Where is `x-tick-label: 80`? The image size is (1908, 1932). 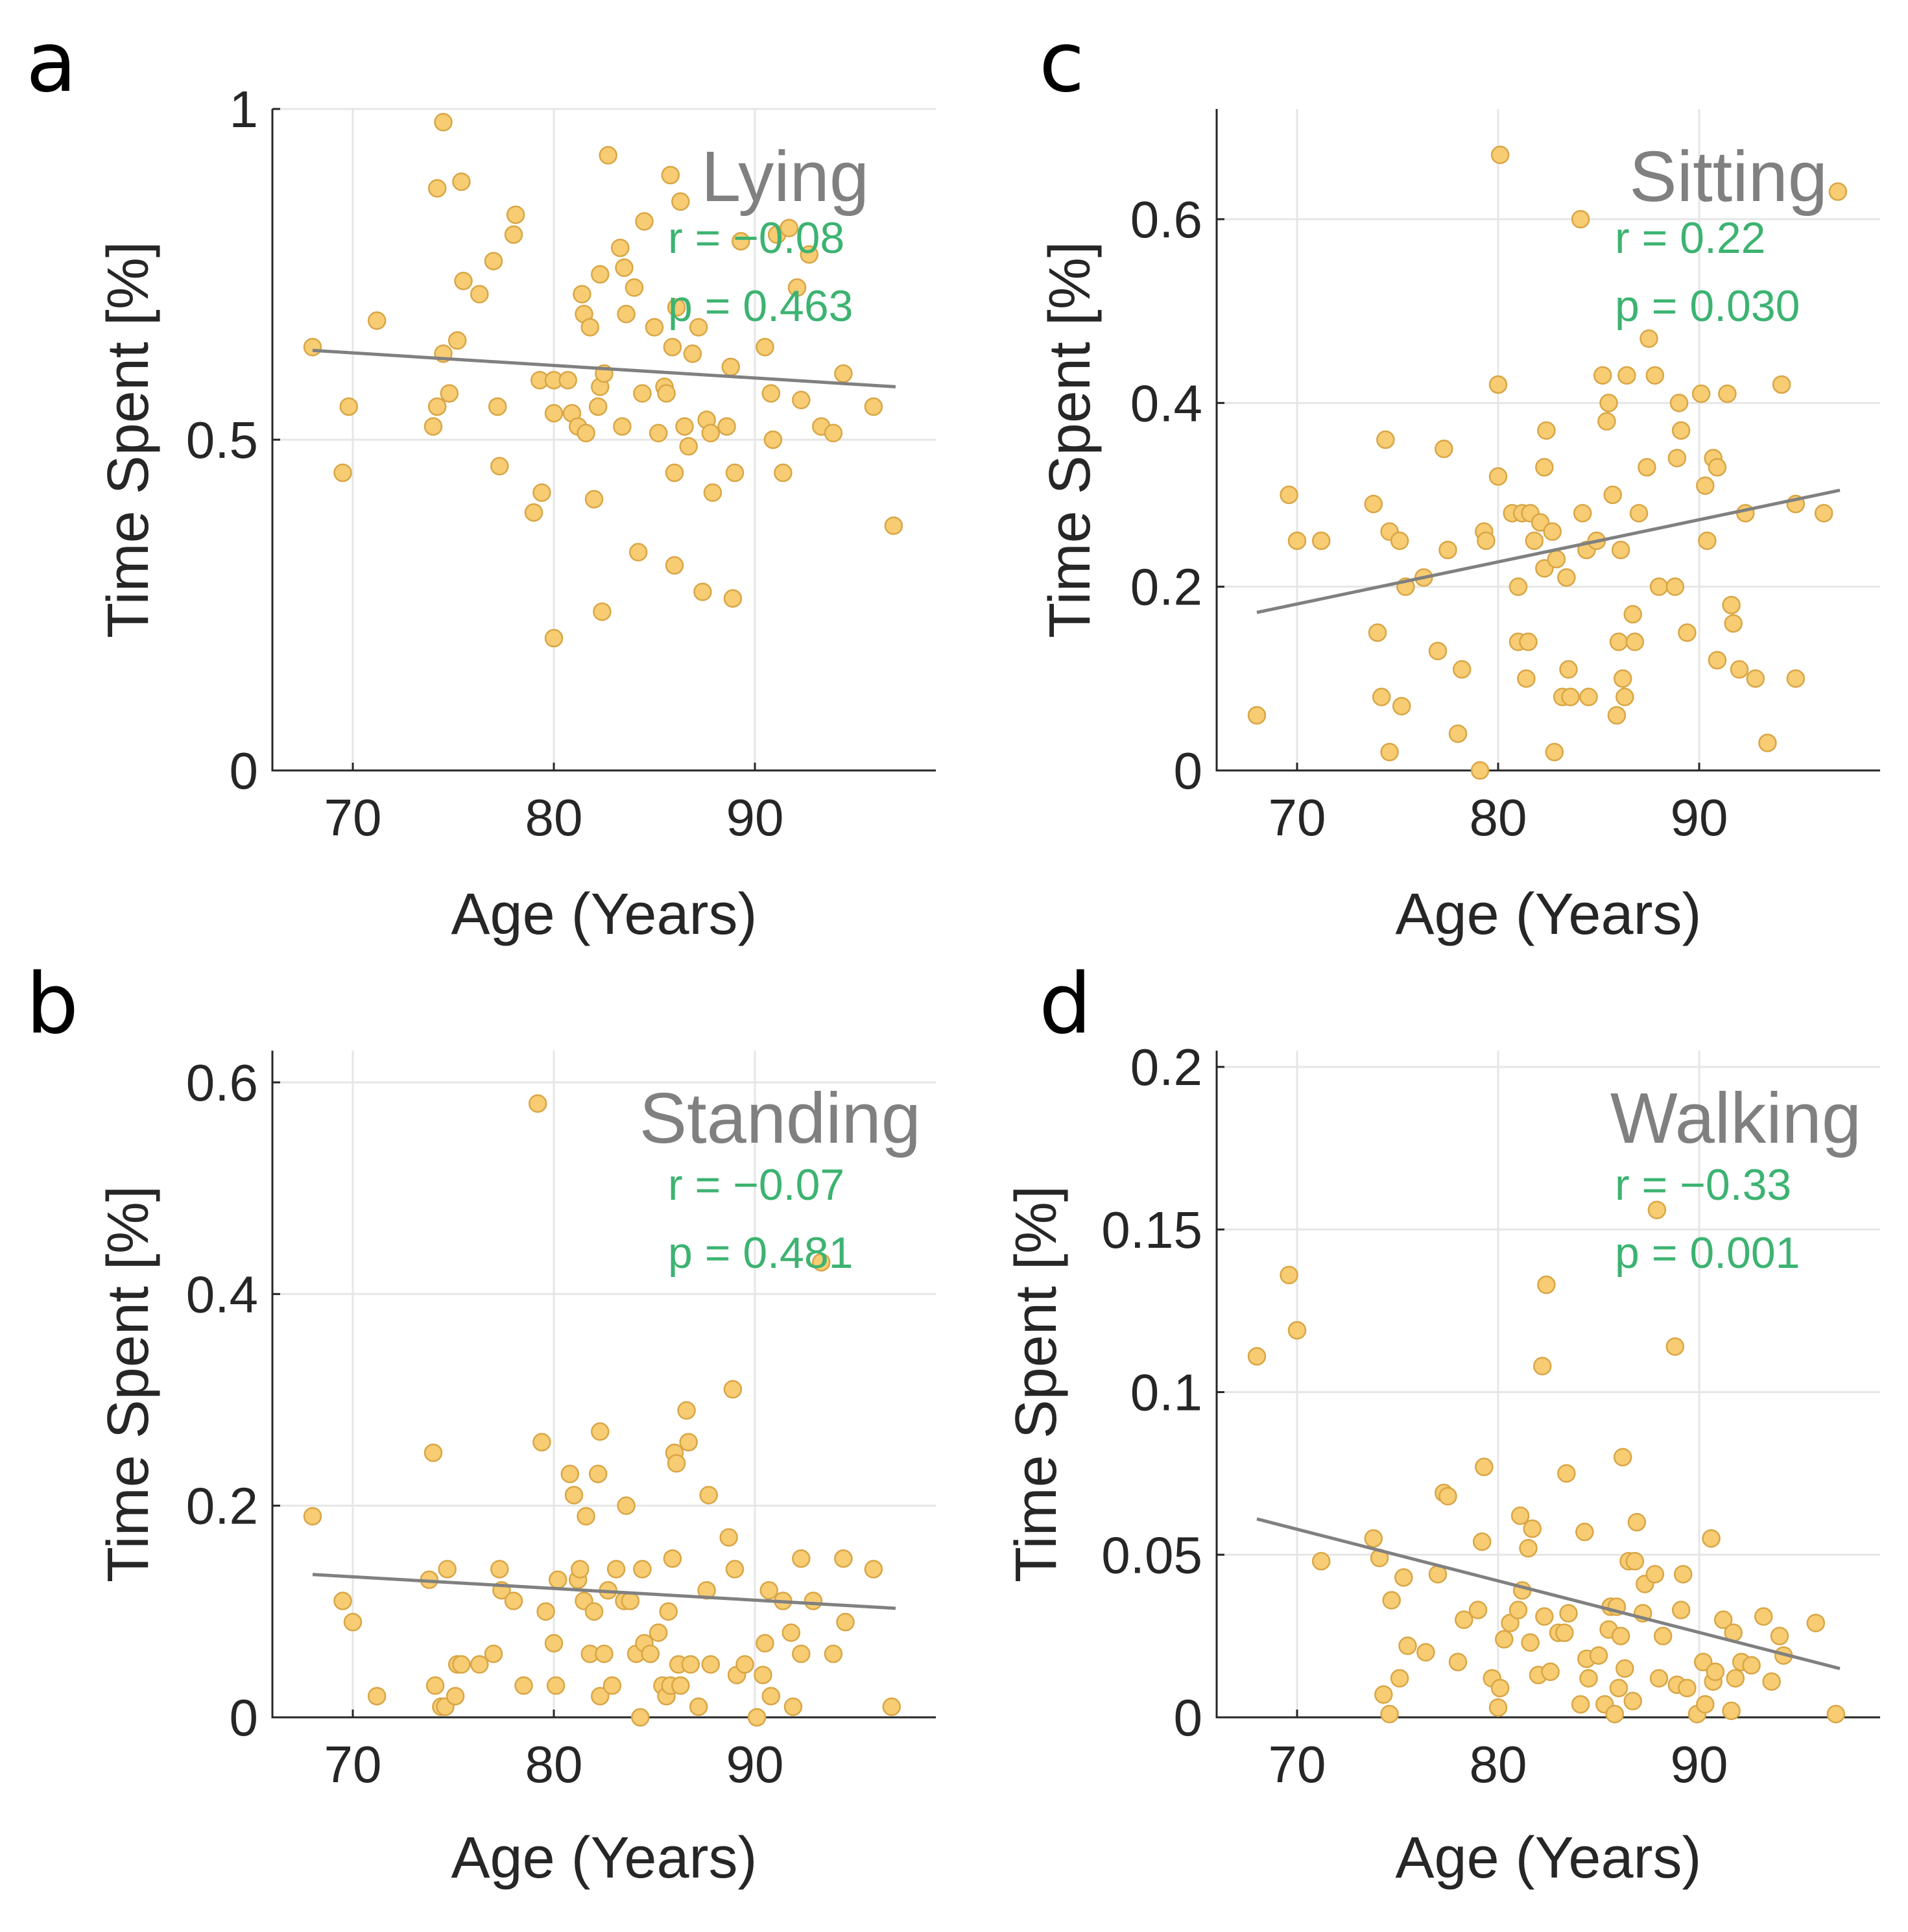 x-tick-label: 80 is located at coordinates (1499, 1764).